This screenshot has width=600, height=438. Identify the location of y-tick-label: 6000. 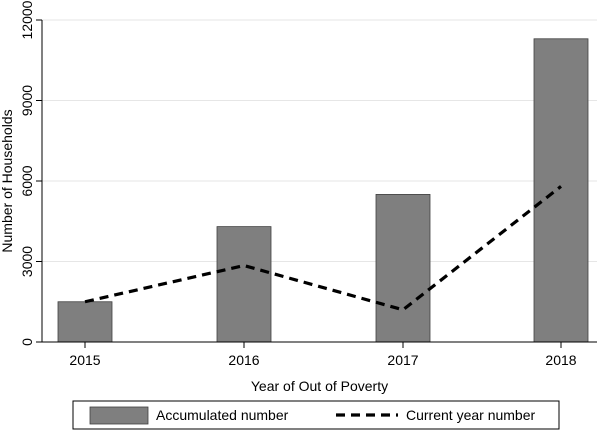
(27, 180).